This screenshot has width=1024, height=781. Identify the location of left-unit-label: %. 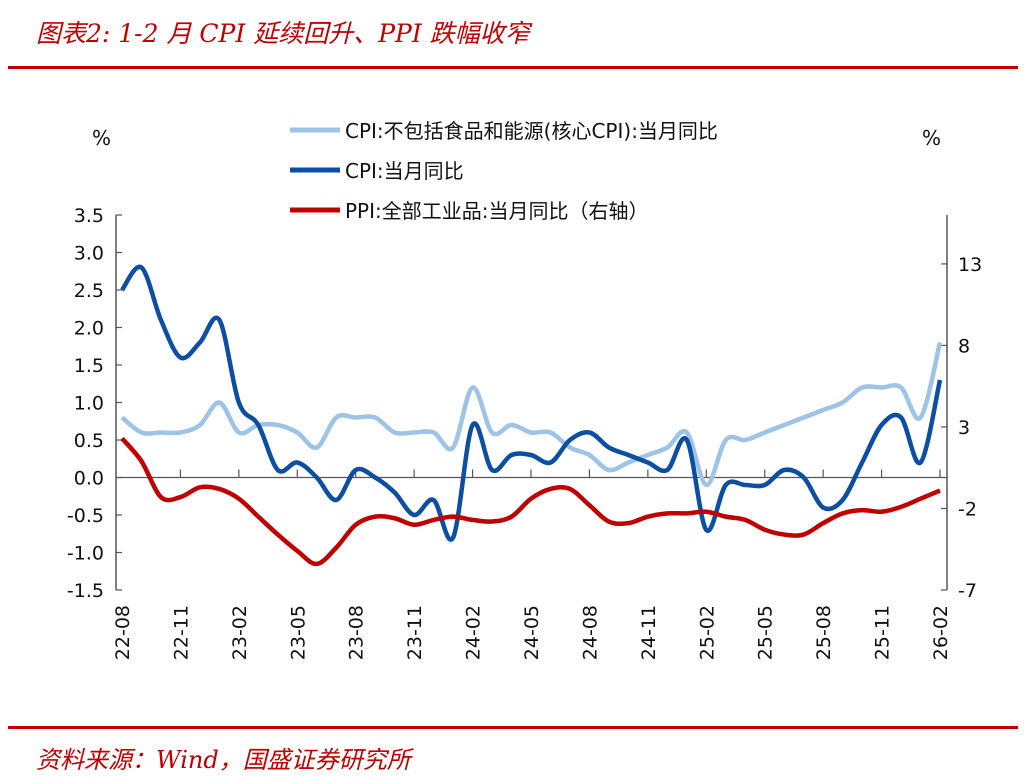
(101, 138).